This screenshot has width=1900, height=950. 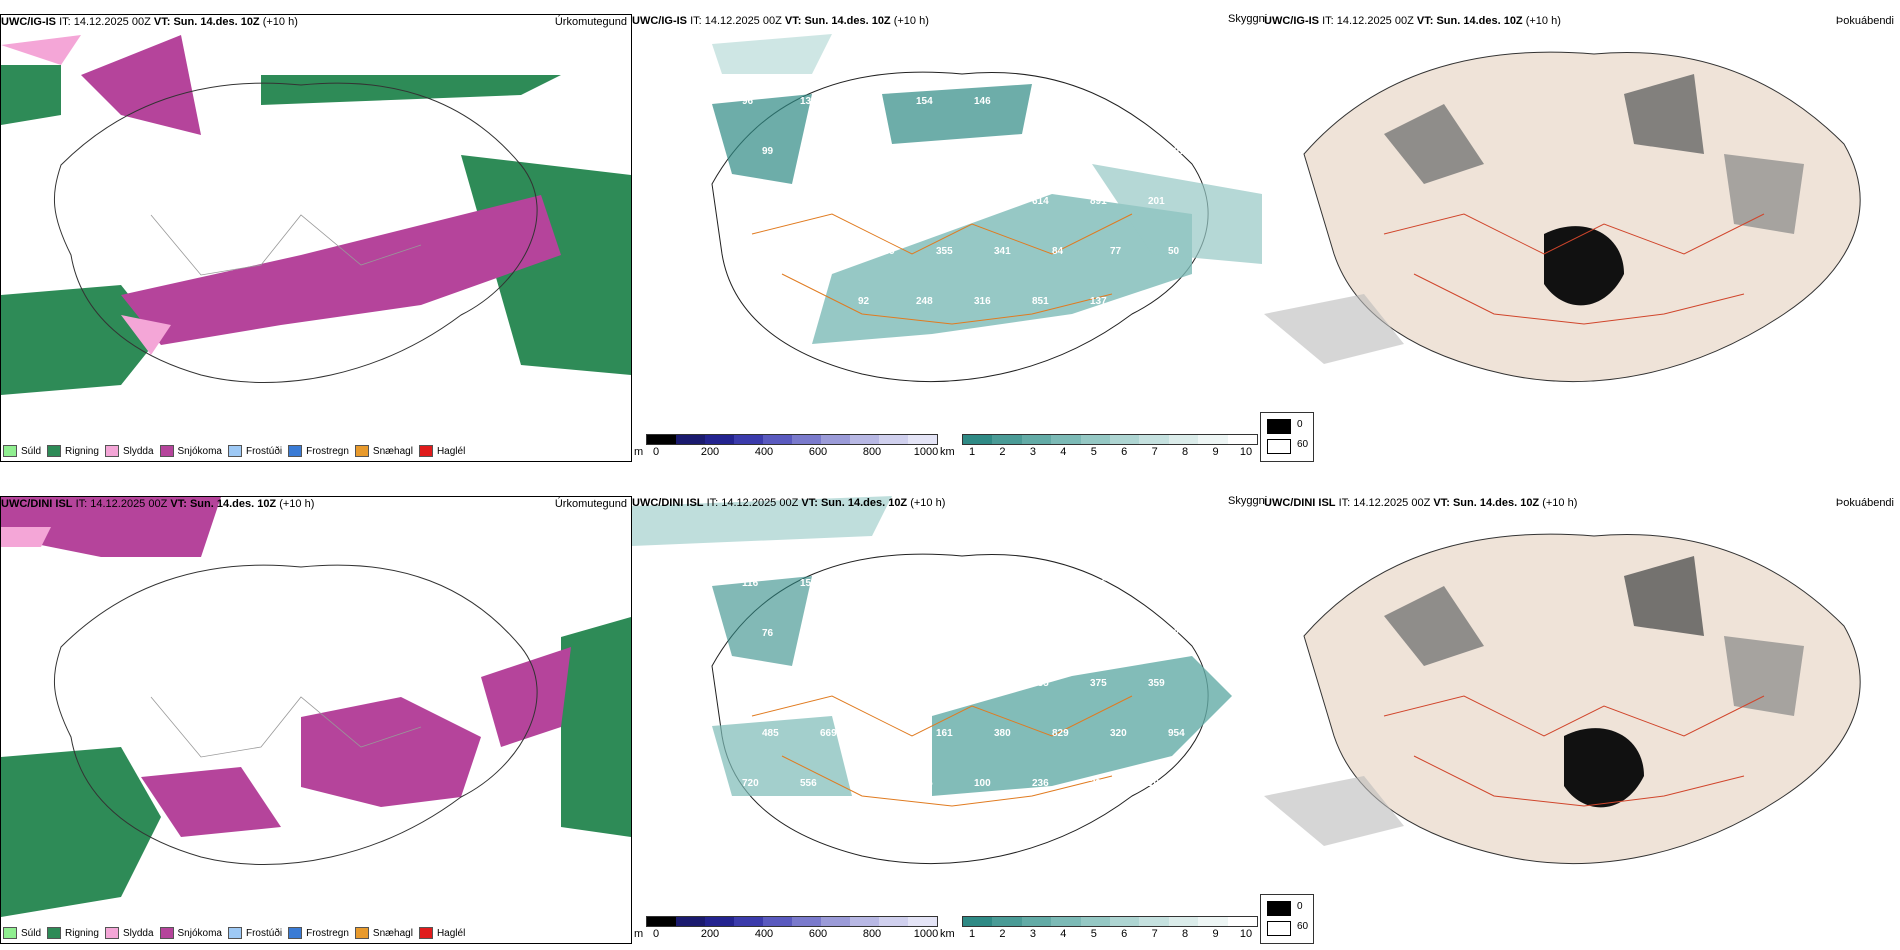 I want to click on visibility-number: 368, so click(x=750, y=201).